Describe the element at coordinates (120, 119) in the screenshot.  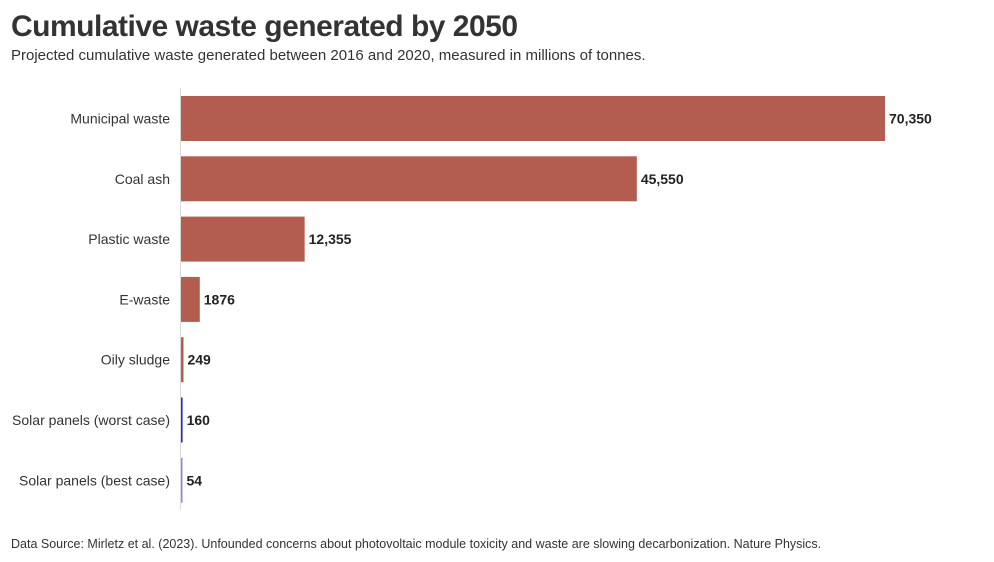
I see `category-label: Municipal waste` at that location.